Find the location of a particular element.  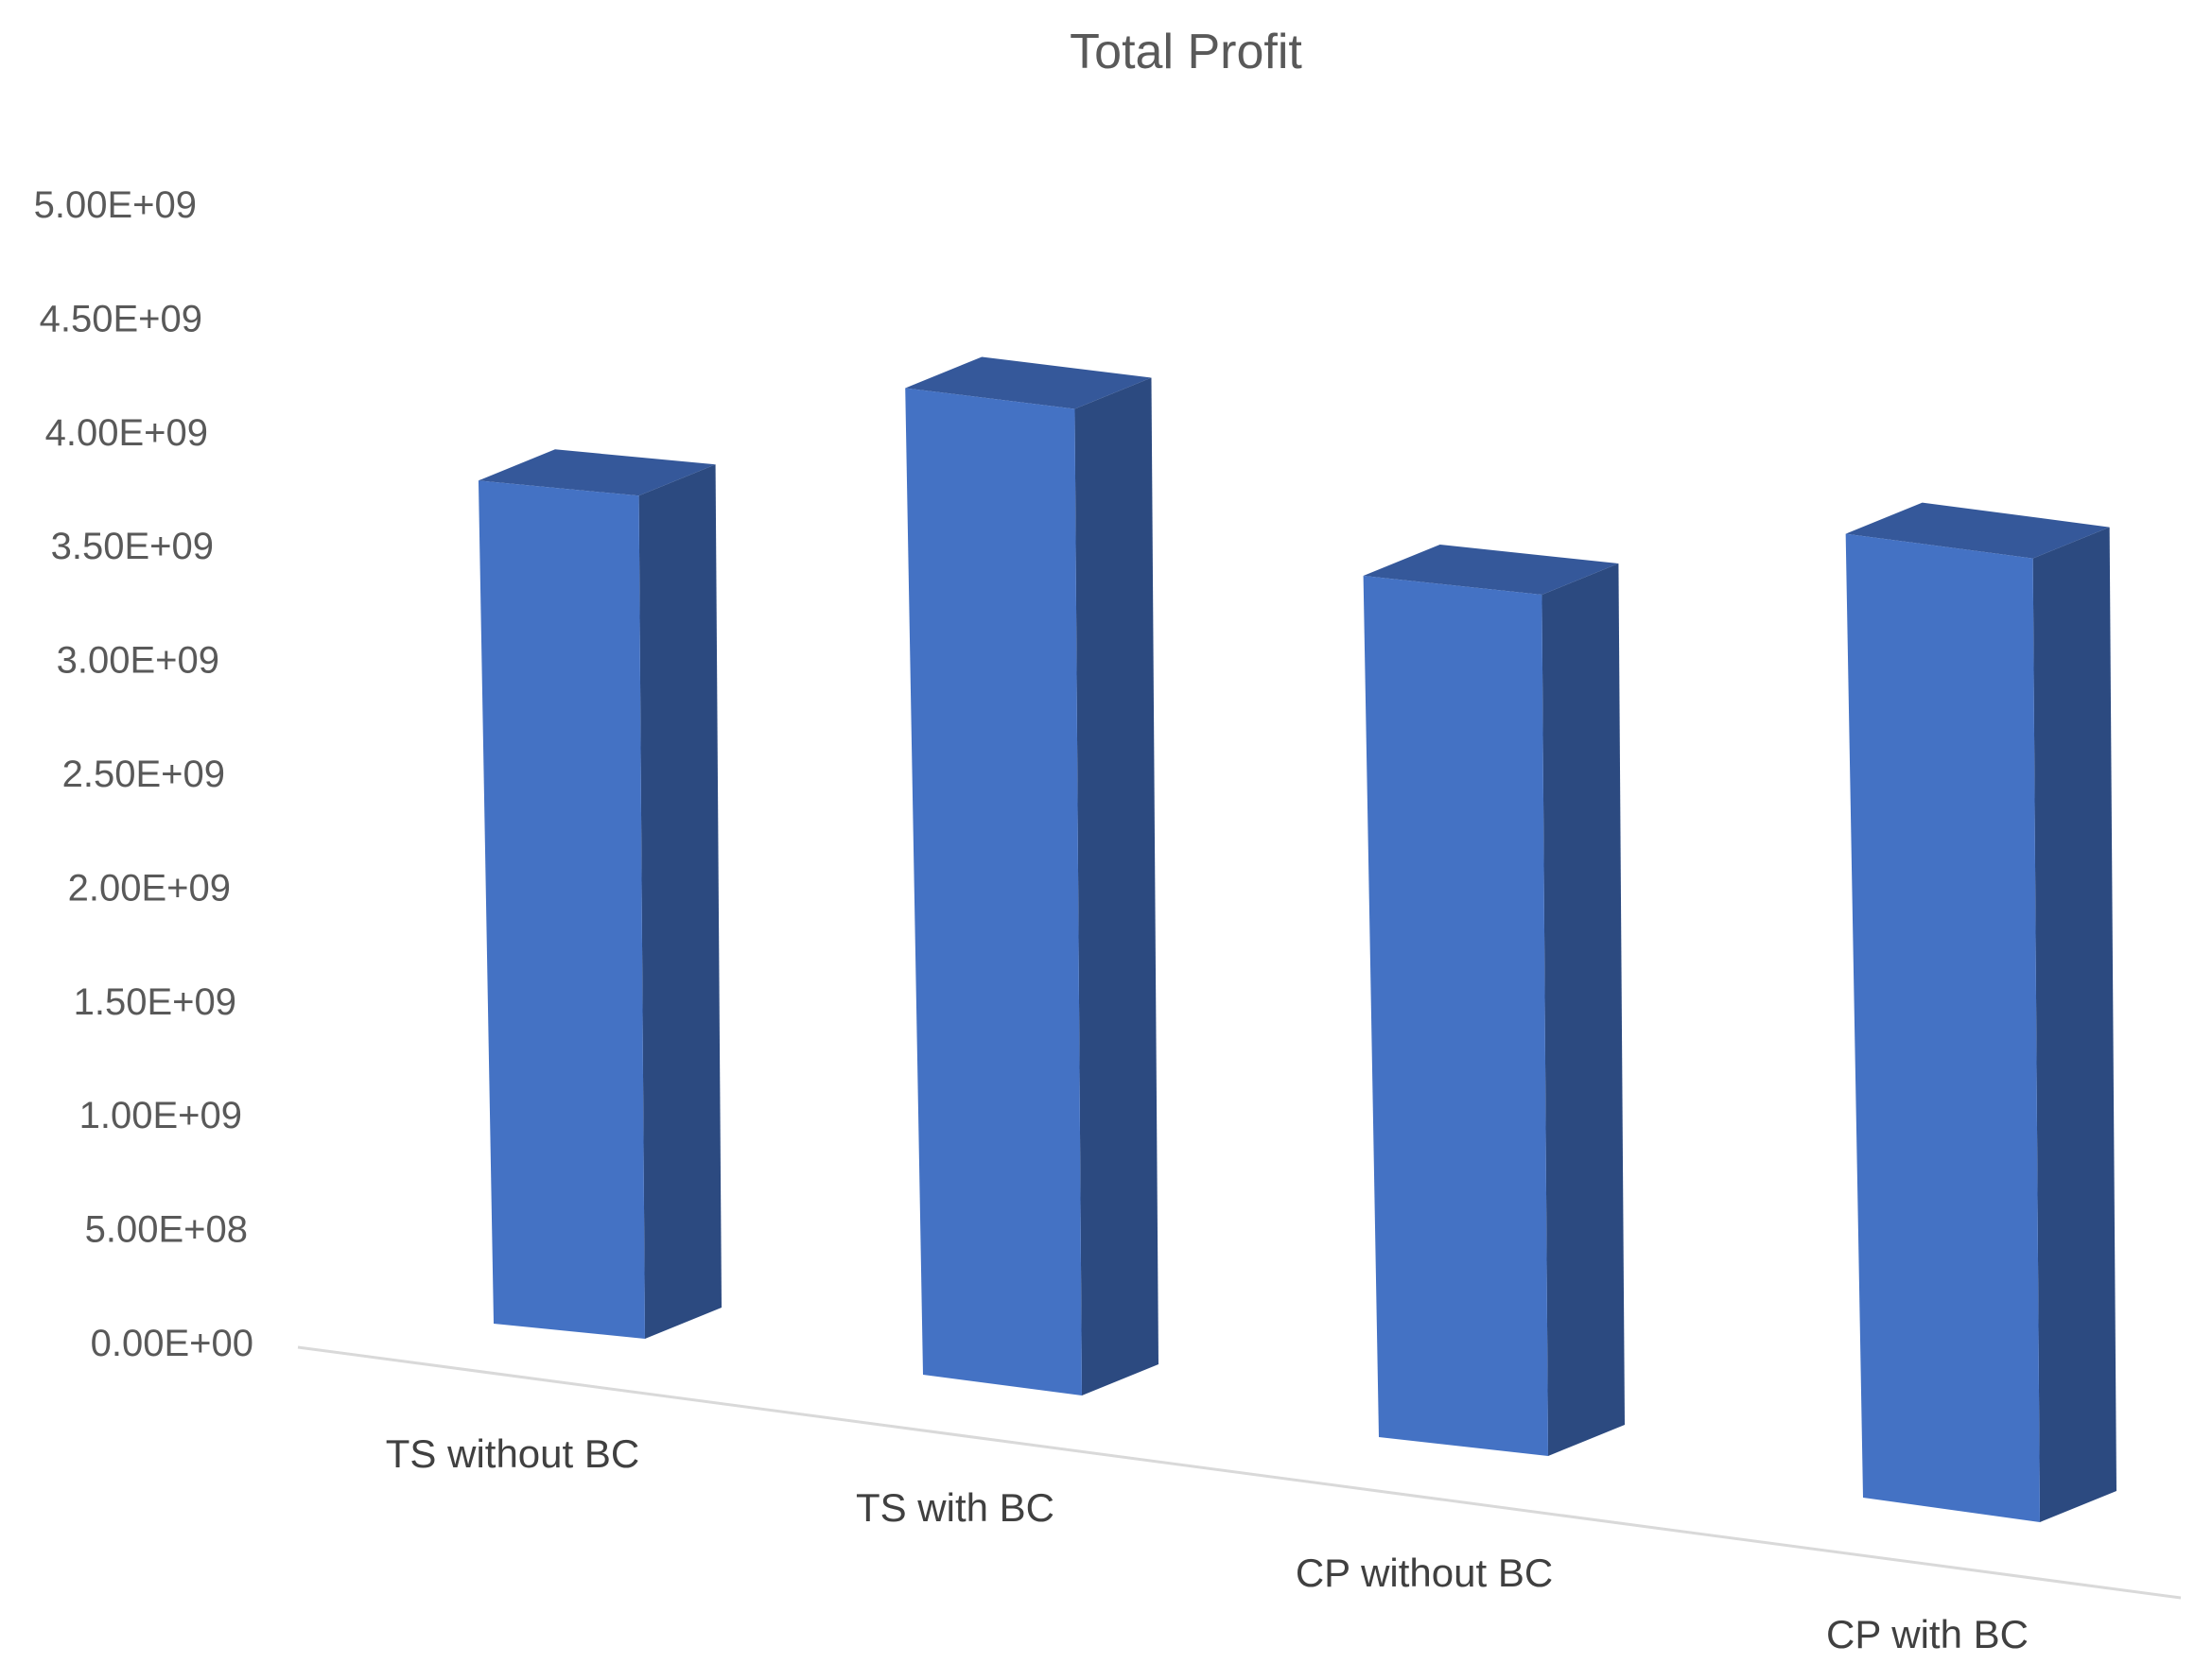

y-tick-label: 4.50E+09 is located at coordinates (121, 318).